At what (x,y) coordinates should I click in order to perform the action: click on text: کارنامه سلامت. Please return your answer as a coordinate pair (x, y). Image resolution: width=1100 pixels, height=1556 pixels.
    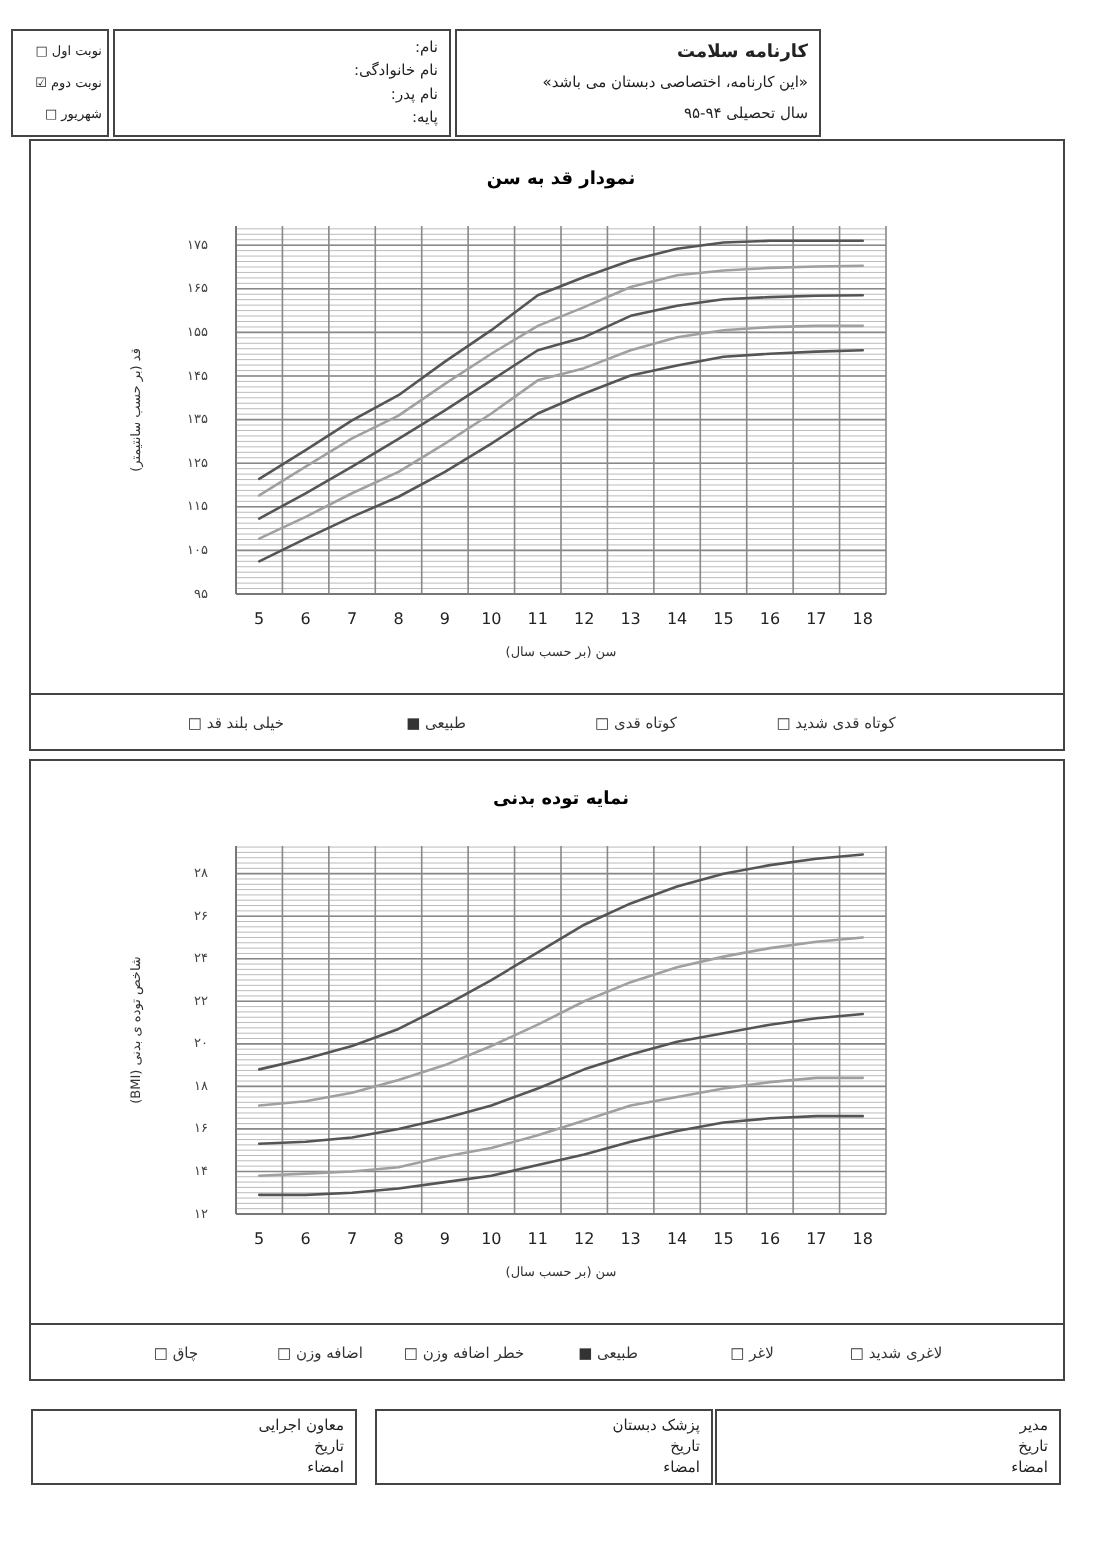
    Looking at the image, I should click on (743, 52).